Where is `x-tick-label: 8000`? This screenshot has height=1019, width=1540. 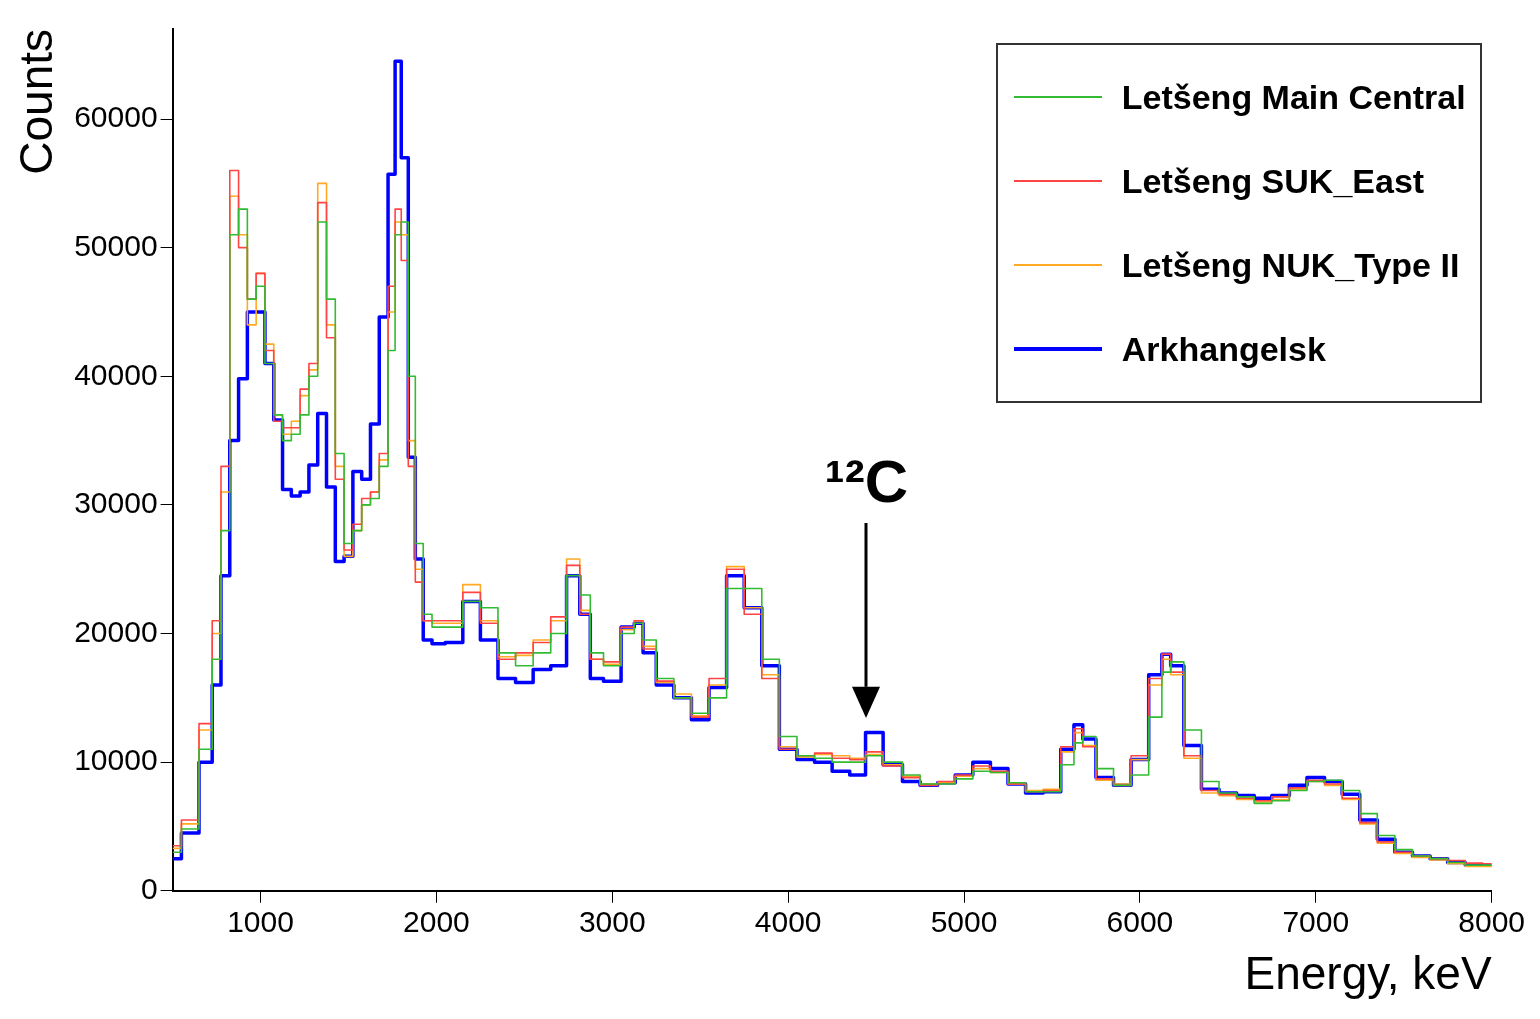 x-tick-label: 8000 is located at coordinates (1492, 922).